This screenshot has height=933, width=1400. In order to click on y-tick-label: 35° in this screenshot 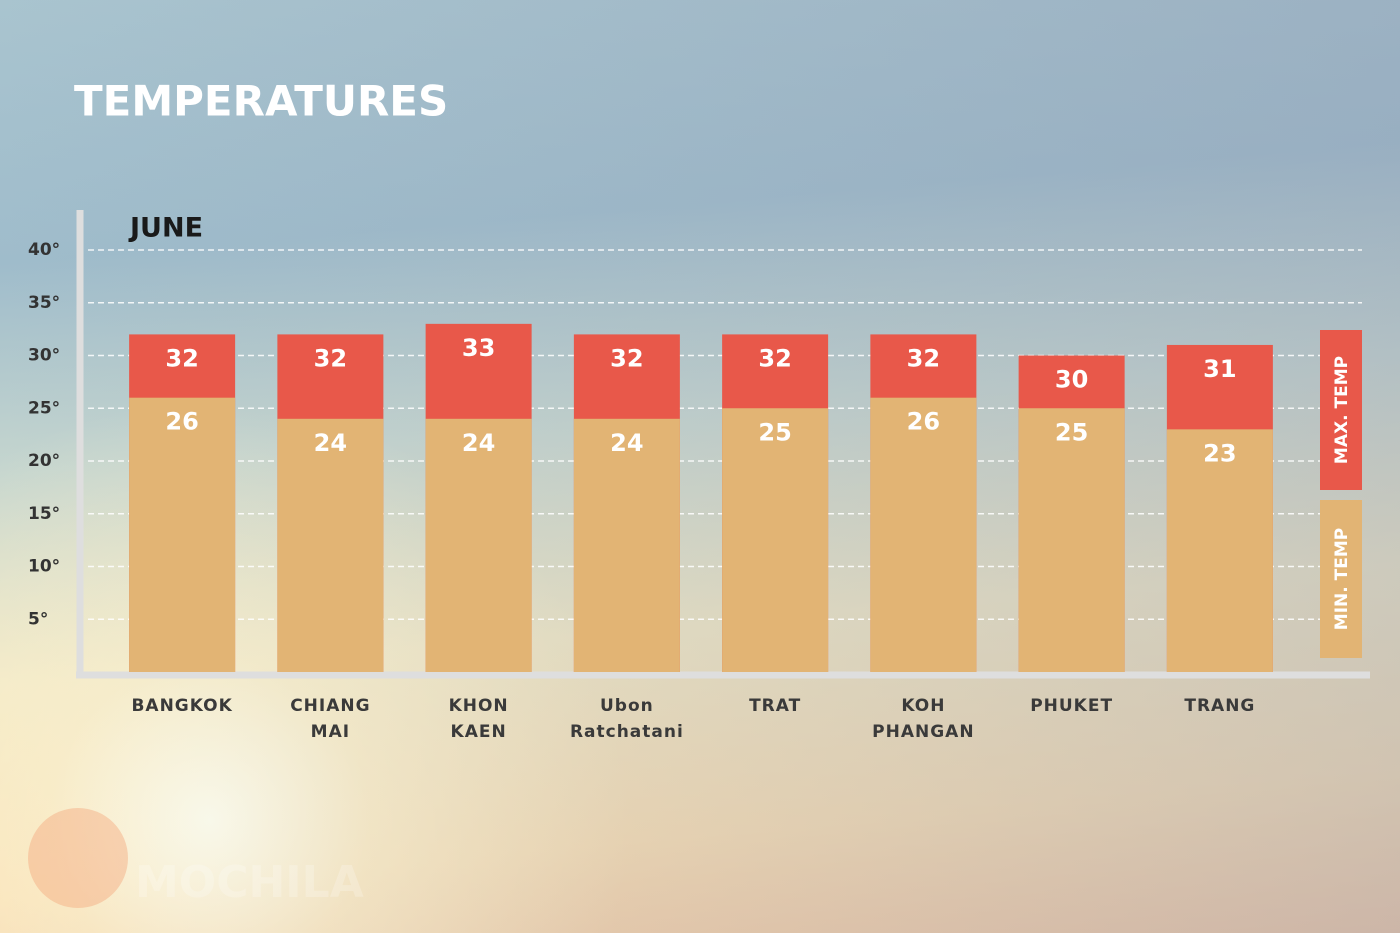, I will do `click(44, 303)`.